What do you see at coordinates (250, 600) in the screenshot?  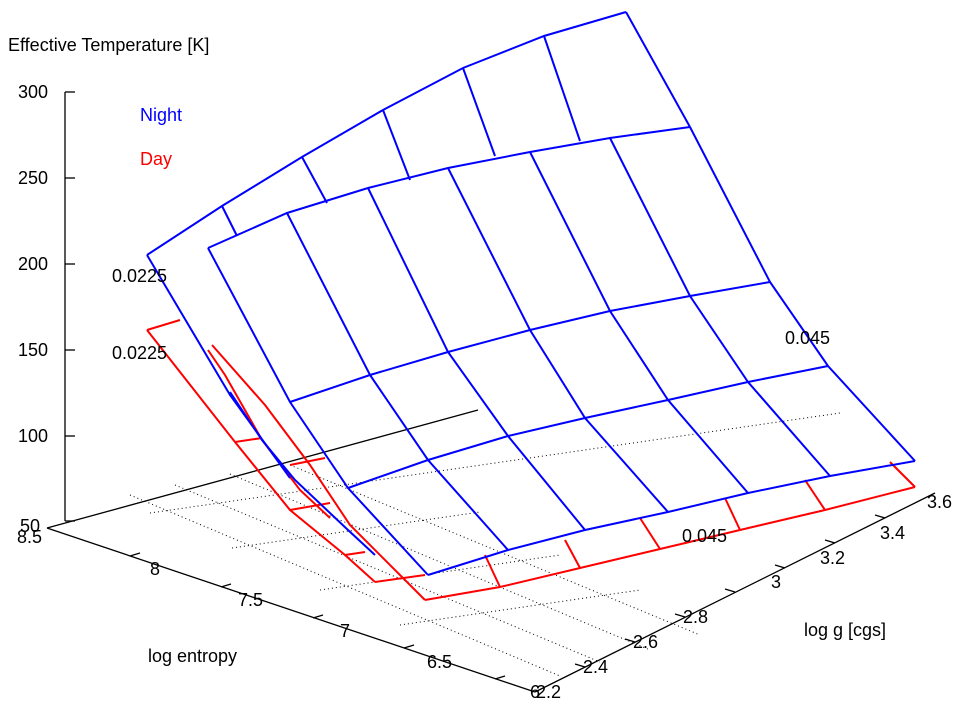 I see `x-tick-label: 7.5` at bounding box center [250, 600].